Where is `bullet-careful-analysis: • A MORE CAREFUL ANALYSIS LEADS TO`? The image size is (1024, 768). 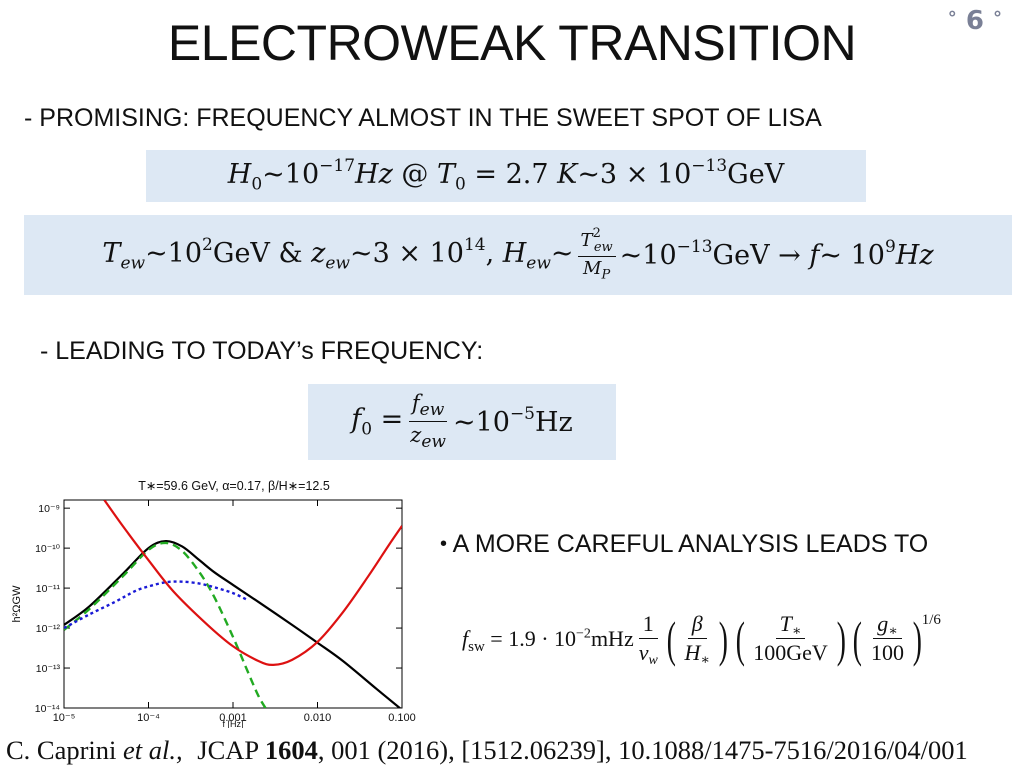
bullet-careful-analysis: • A MORE CAREFUL ANALYSIS LEADS TO is located at coordinates (684, 544).